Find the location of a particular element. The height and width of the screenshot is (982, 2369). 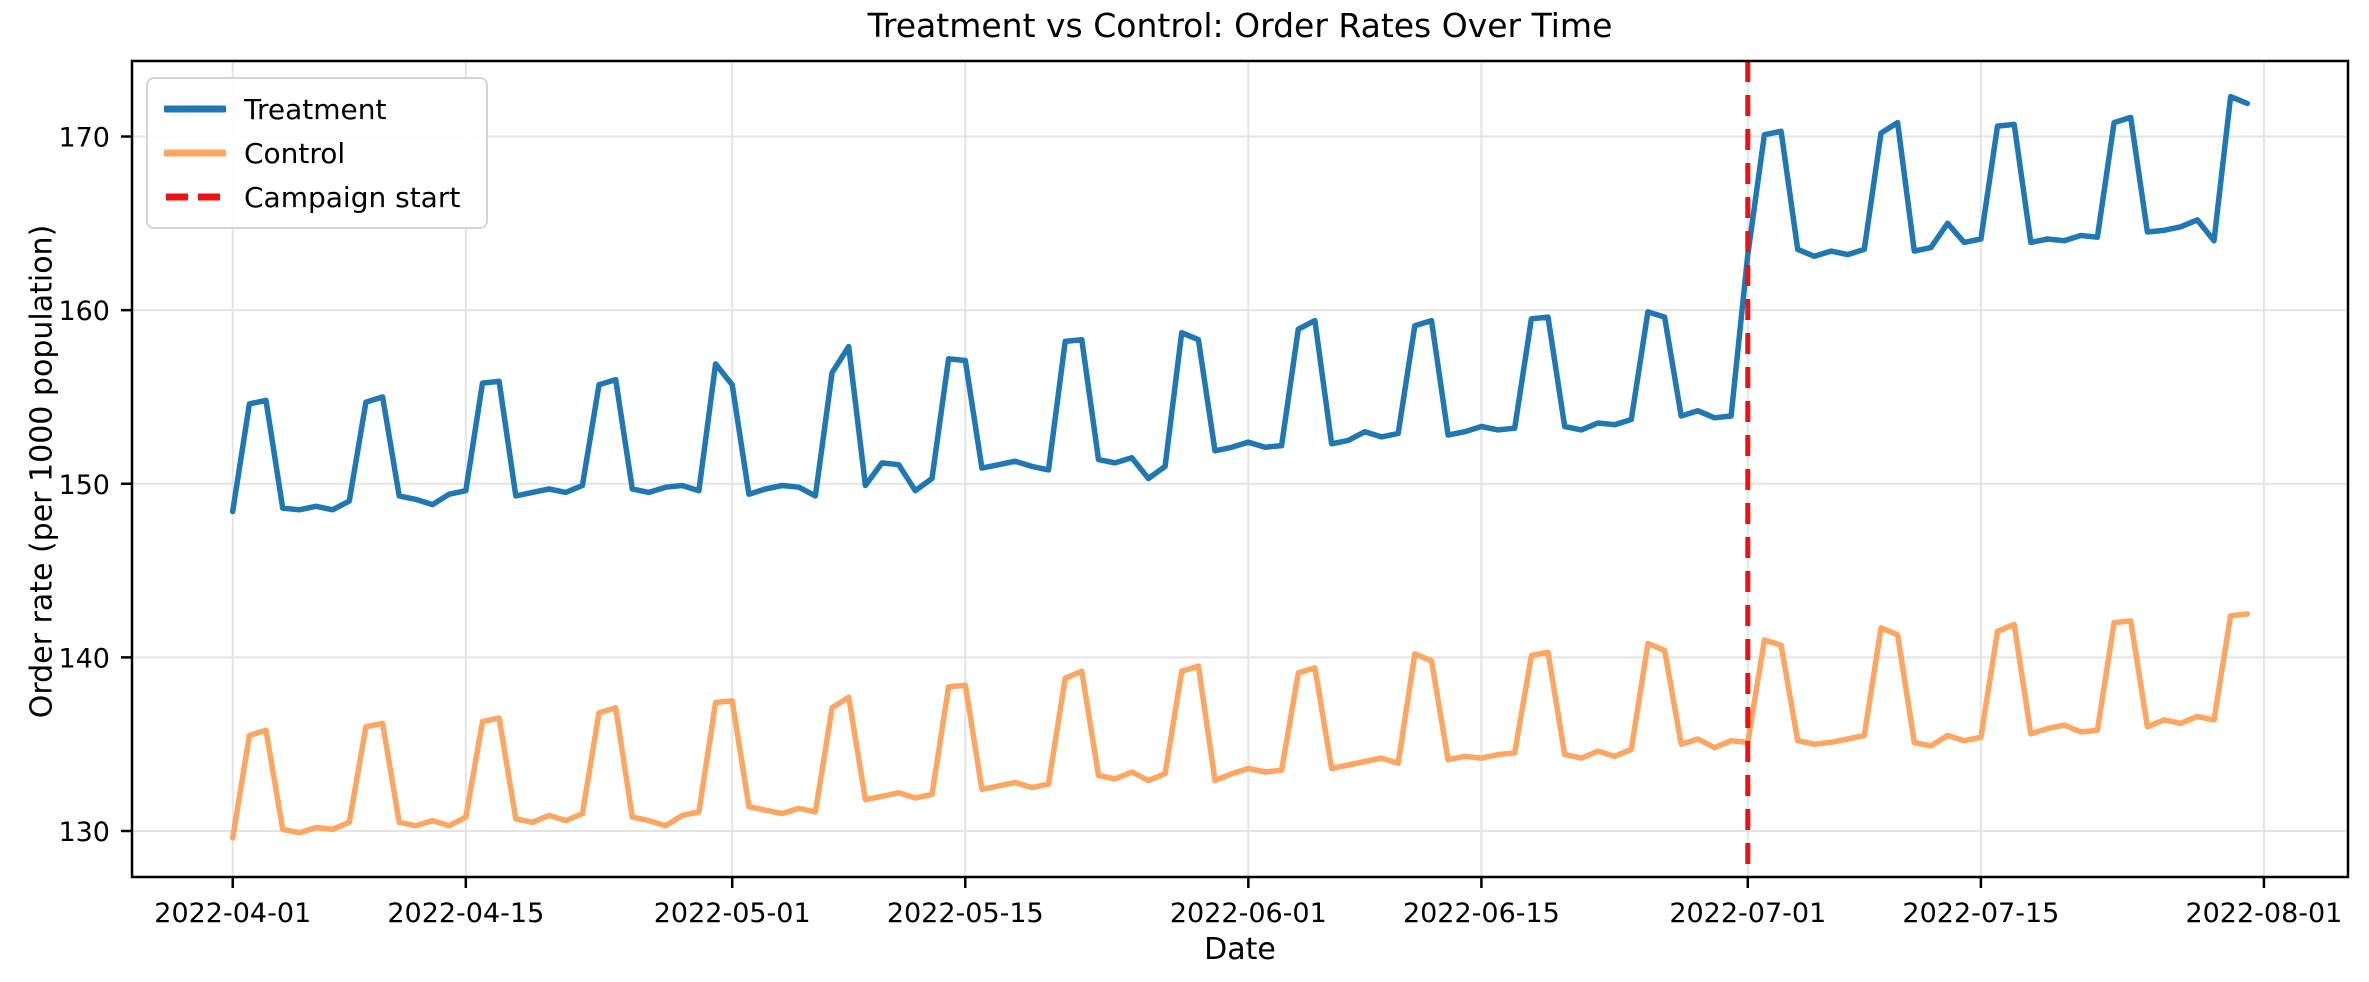

legend-swatch-treatment is located at coordinates (195, 109).